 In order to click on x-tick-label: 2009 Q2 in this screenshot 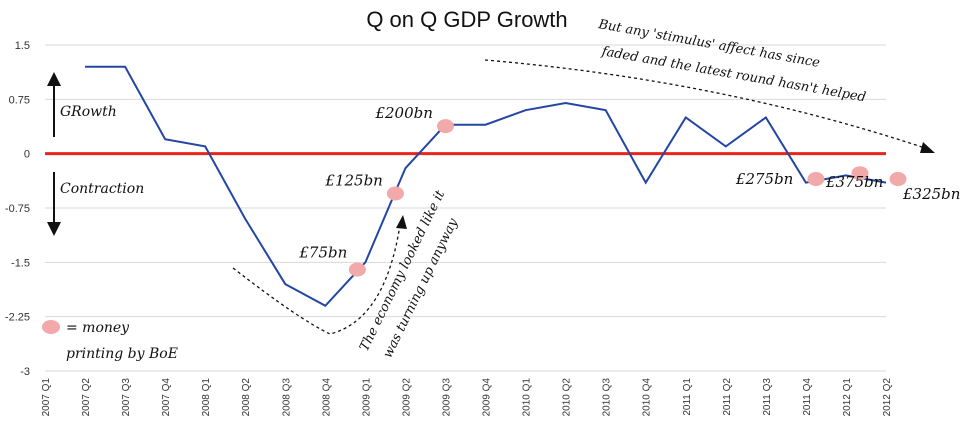, I will do `click(406, 397)`.